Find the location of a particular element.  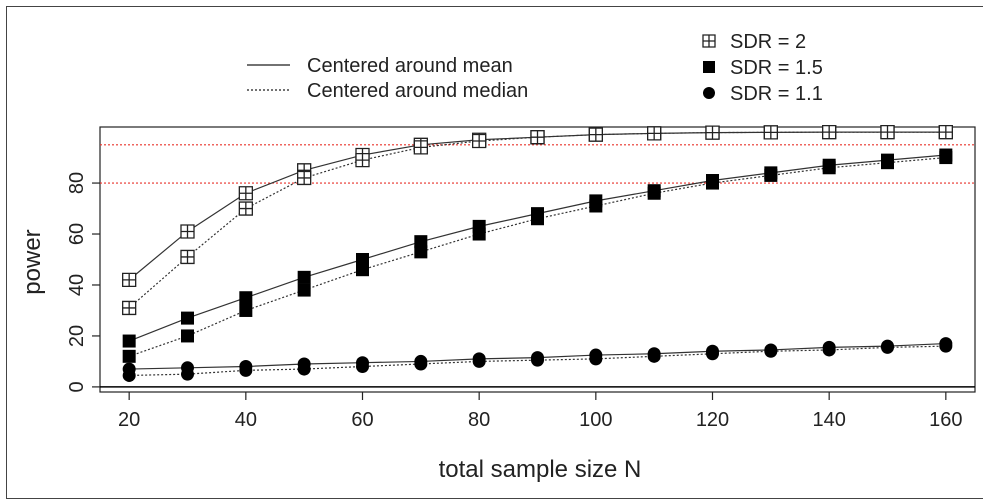

y-tick-label-40: 40 is located at coordinates (77, 285).